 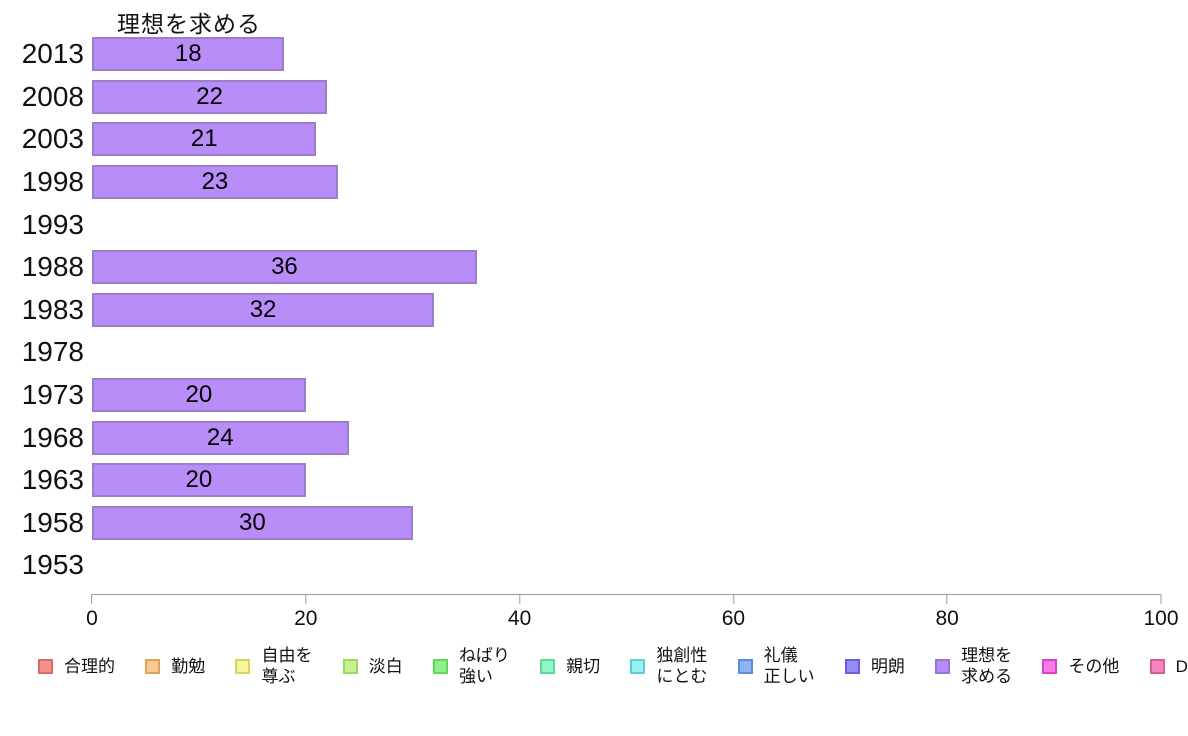 What do you see at coordinates (519, 618) in the screenshot?
I see `tick-label: 40` at bounding box center [519, 618].